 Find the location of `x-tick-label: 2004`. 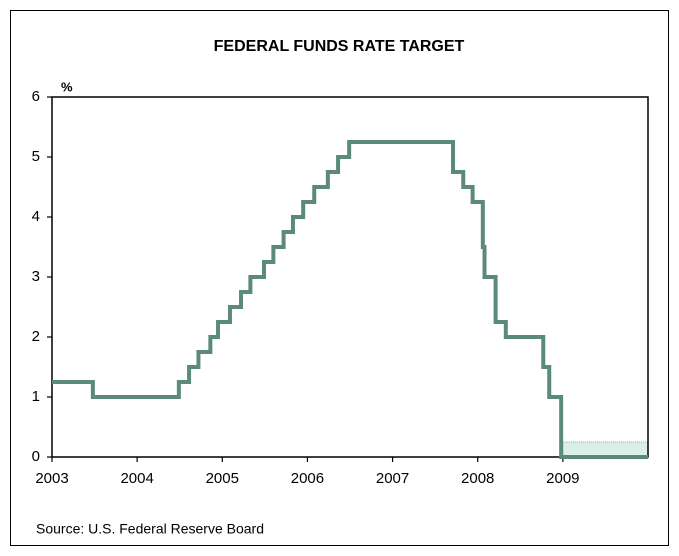

x-tick-label: 2004 is located at coordinates (136, 478).